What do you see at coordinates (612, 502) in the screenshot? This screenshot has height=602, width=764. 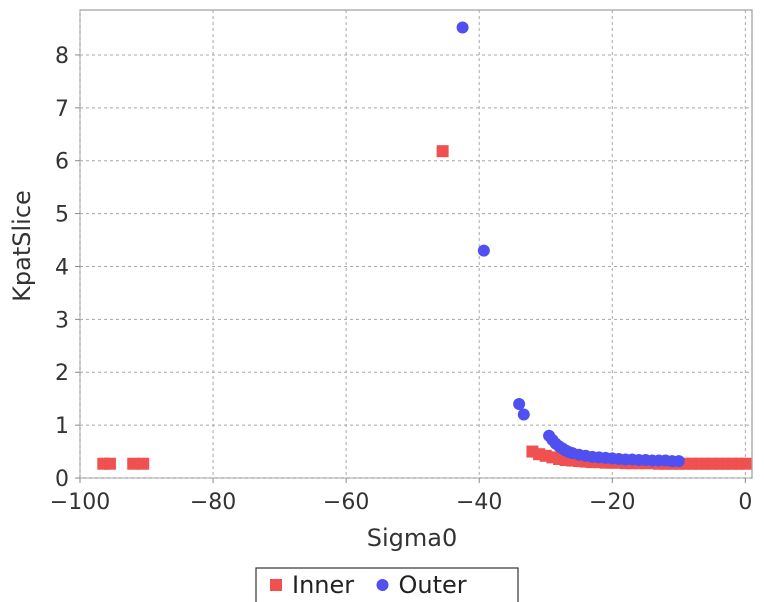 I see `x-tick-label: −20` at bounding box center [612, 502].